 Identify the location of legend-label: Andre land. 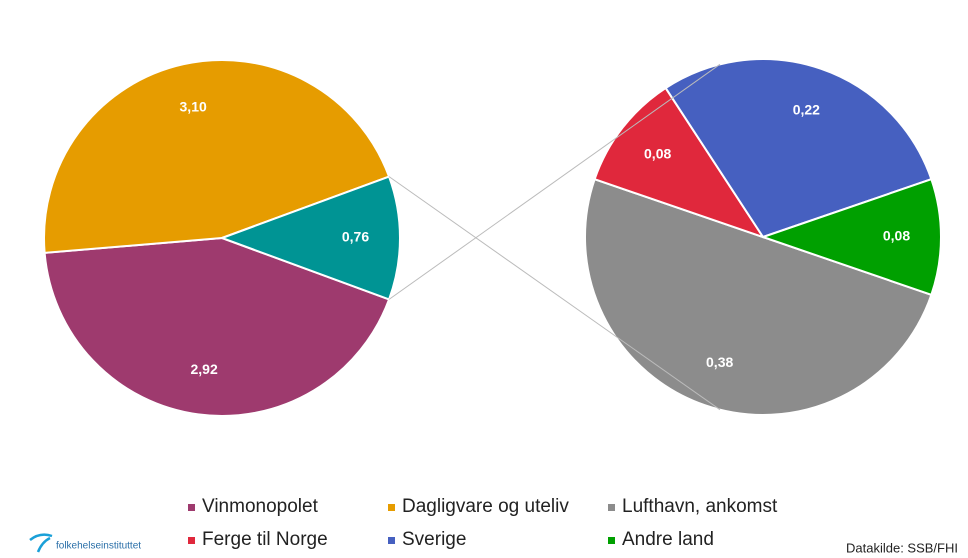
(668, 539).